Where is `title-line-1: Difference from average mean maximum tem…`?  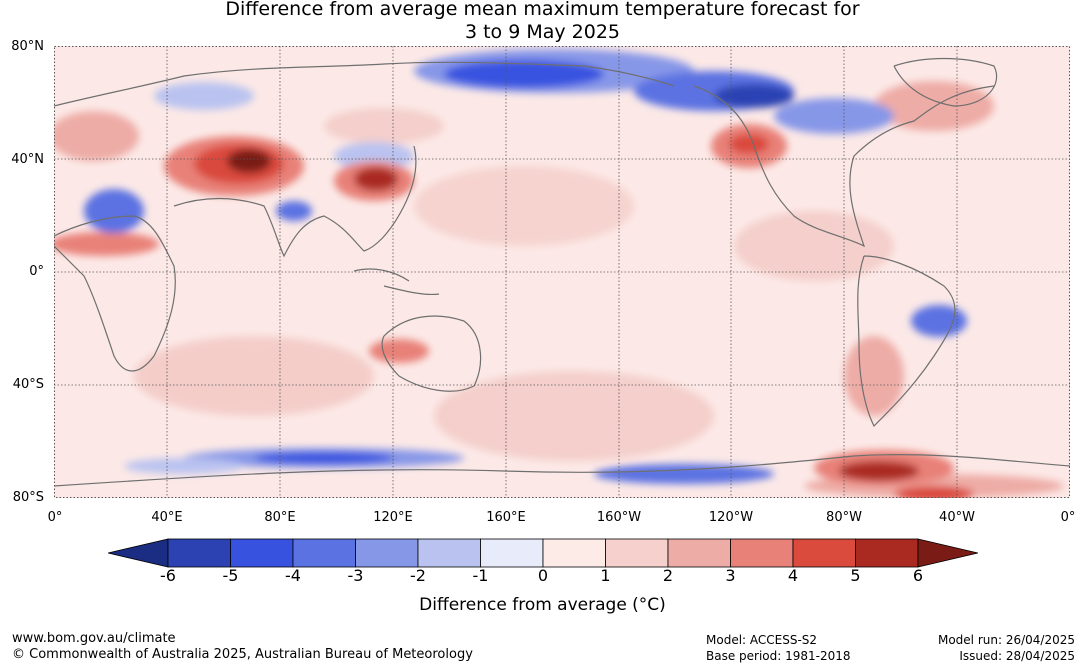 title-line-1: Difference from average mean maximum tem… is located at coordinates (542, 10).